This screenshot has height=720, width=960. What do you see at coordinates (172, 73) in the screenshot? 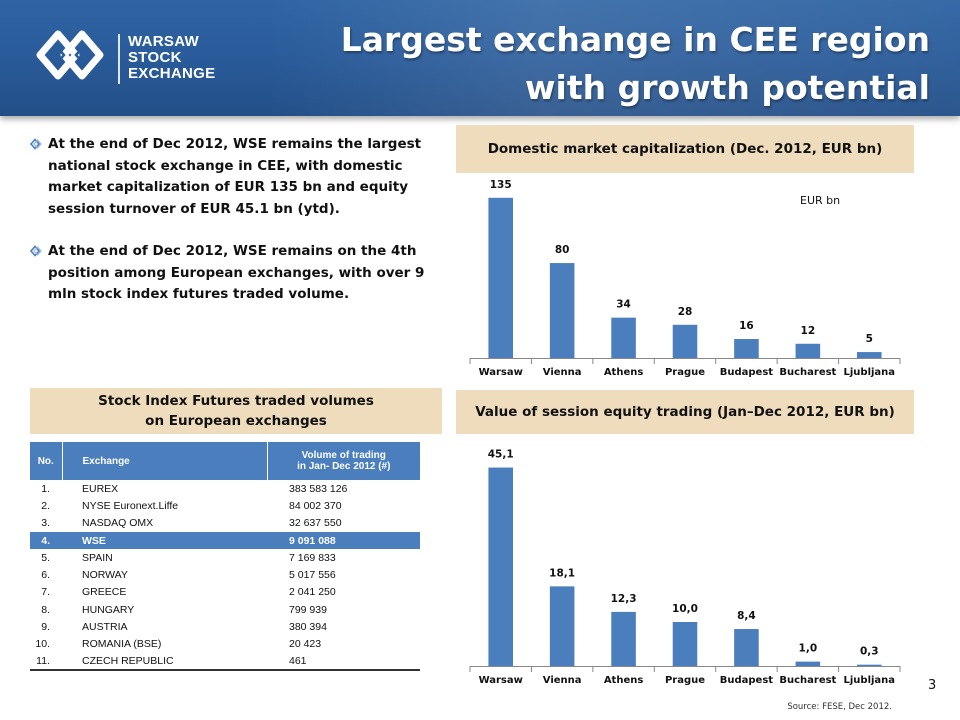
I see `logo-line: EXCHANGE` at bounding box center [172, 73].